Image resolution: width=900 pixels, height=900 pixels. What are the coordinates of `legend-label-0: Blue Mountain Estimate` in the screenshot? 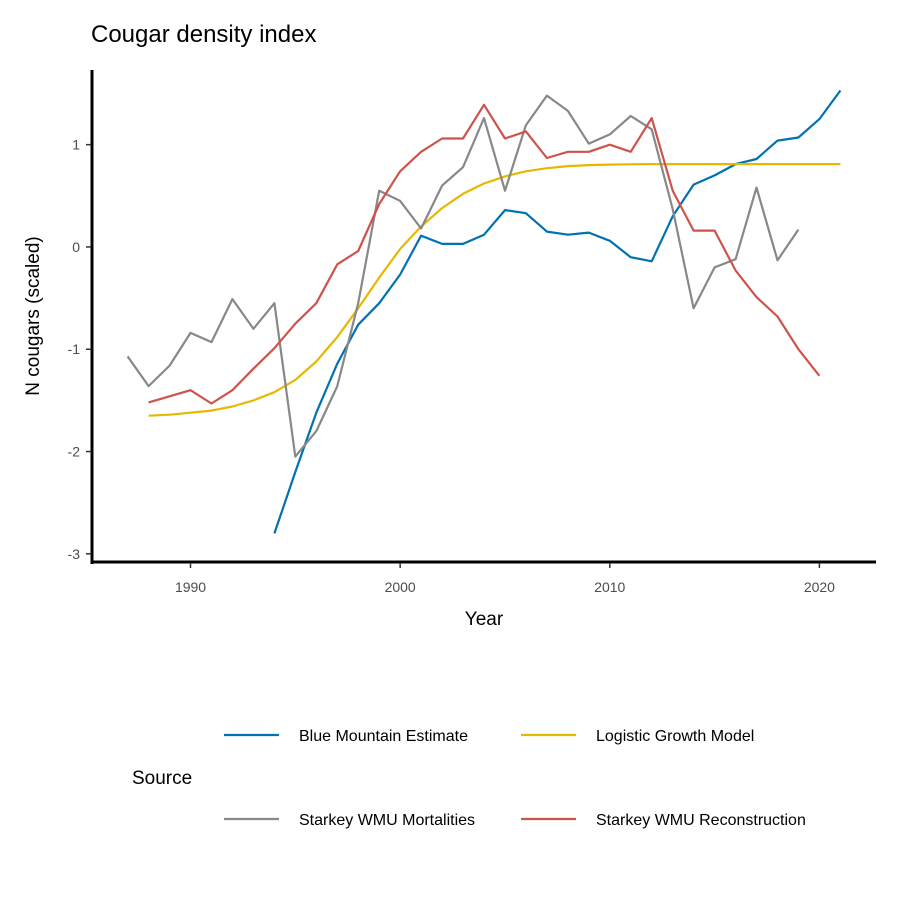 It's located at (383, 736).